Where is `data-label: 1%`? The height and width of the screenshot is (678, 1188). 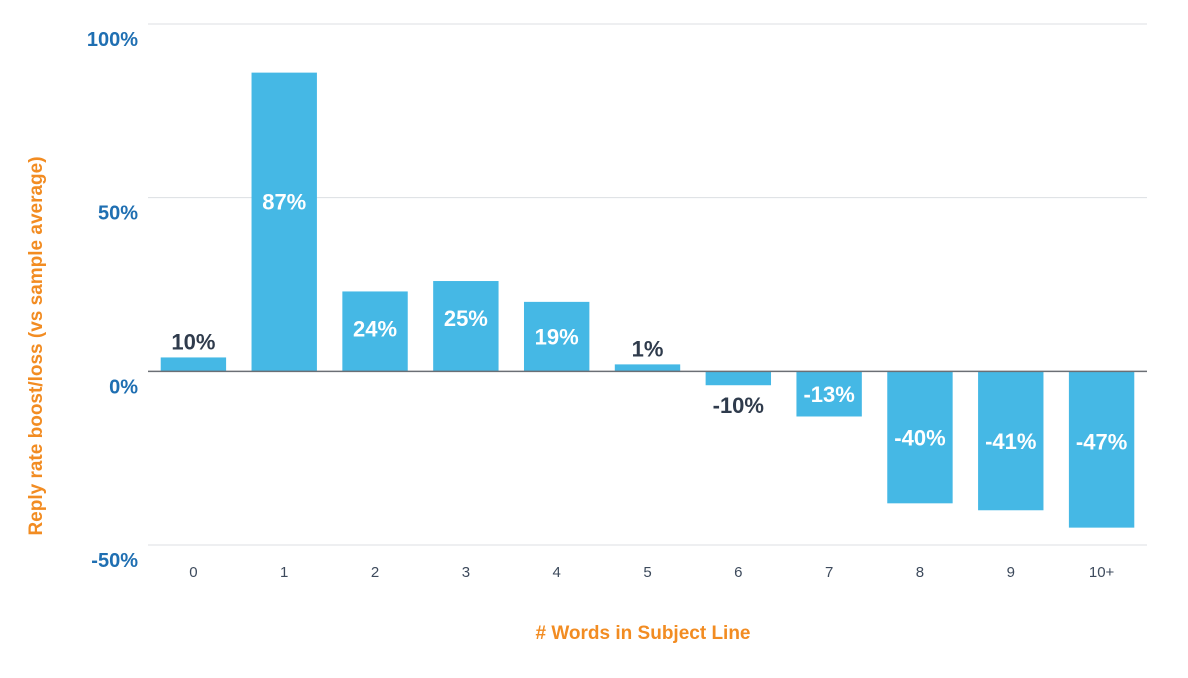 data-label: 1% is located at coordinates (648, 348).